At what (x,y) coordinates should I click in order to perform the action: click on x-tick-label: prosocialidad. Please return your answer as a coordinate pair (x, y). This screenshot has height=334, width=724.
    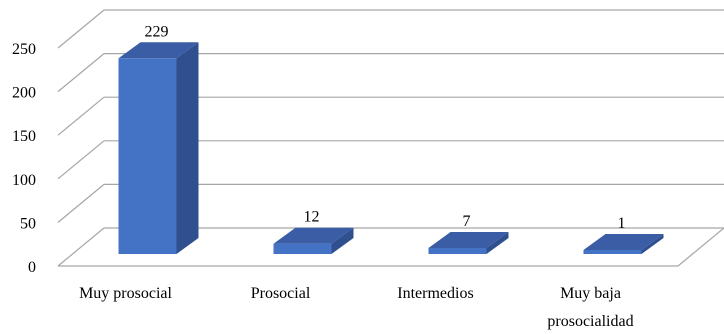
    Looking at the image, I should click on (590, 321).